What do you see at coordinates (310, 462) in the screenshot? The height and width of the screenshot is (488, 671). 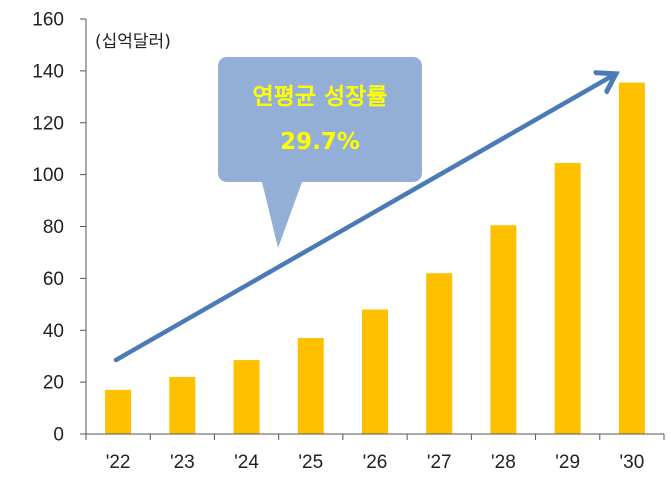 I see `x-tick-label: '25` at bounding box center [310, 462].